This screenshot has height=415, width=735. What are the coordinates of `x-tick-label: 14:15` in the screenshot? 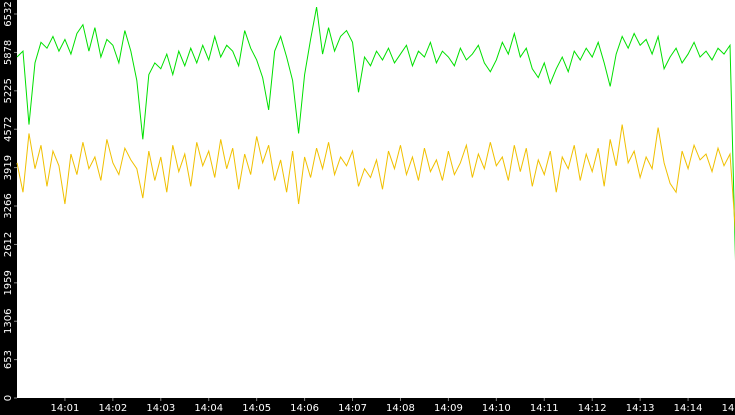 It's located at (728, 408).